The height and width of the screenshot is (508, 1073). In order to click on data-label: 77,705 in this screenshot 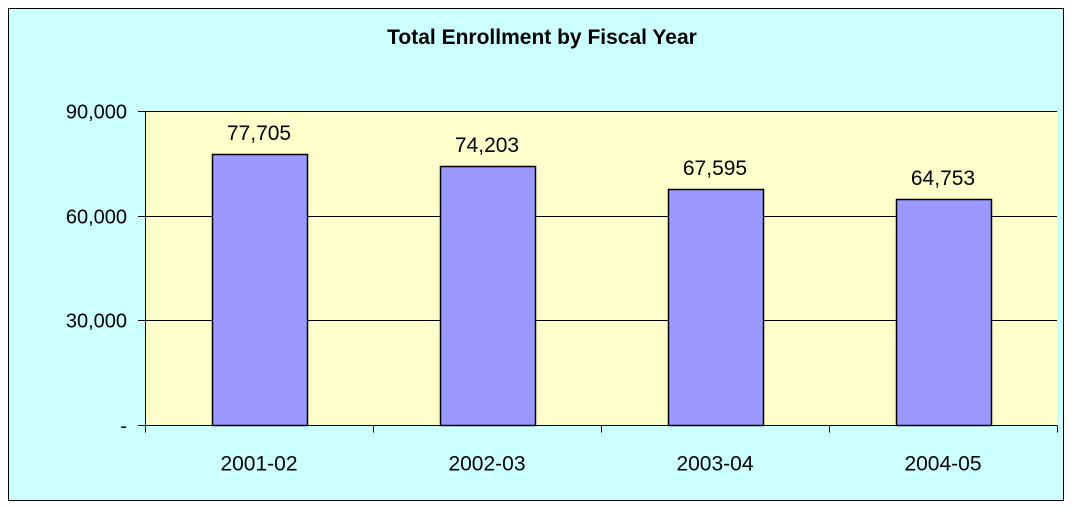, I will do `click(259, 133)`.